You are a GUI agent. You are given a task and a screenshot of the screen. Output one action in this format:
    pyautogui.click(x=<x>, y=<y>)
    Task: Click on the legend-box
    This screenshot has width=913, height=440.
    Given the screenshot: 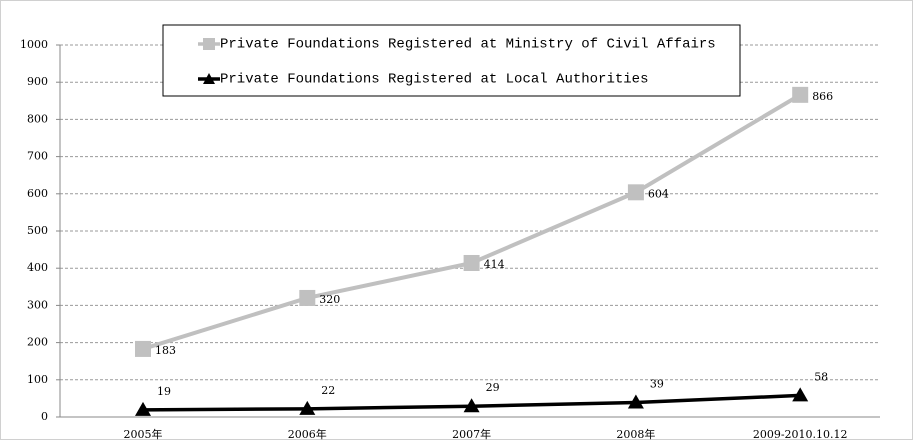 What is the action you would take?
    pyautogui.click(x=451, y=60)
    